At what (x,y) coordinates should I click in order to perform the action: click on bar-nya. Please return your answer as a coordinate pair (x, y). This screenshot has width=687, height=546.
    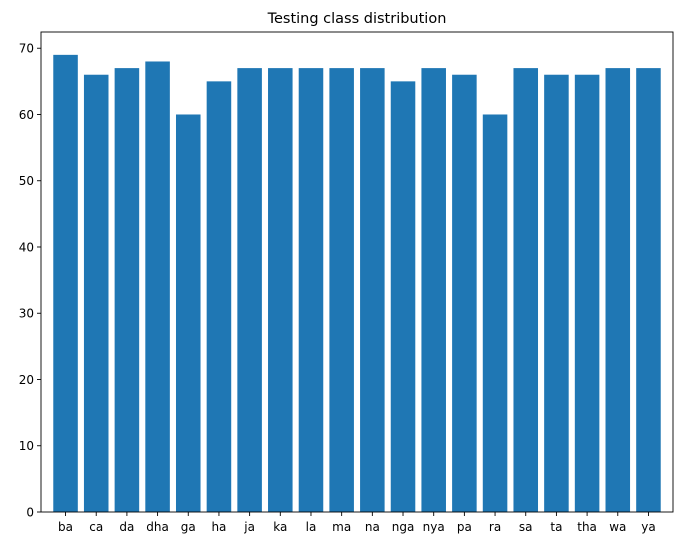
    Looking at the image, I should click on (433, 290).